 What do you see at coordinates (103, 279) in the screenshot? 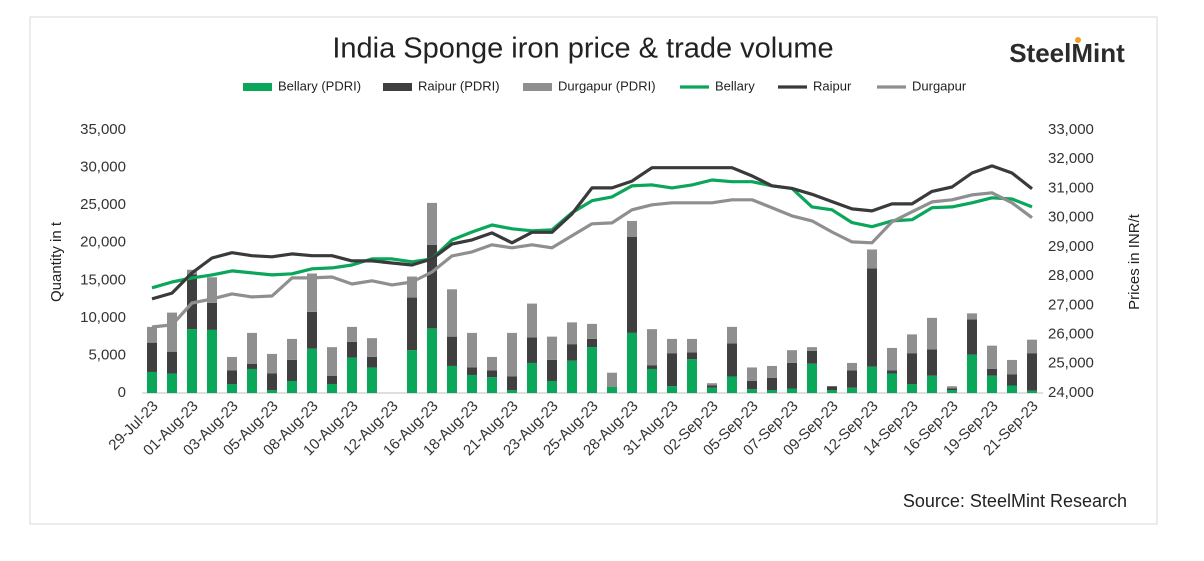
I see `y-tick-label: 15,000` at bounding box center [103, 279].